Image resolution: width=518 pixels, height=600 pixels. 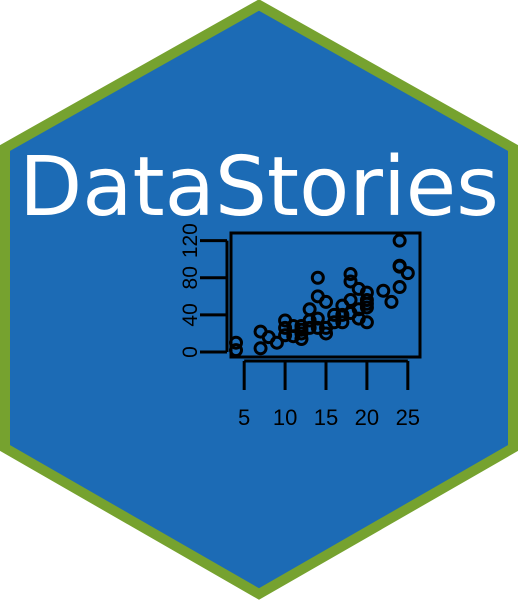 What do you see at coordinates (259, 187) in the screenshot?
I see `logo-title: DataStories` at bounding box center [259, 187].